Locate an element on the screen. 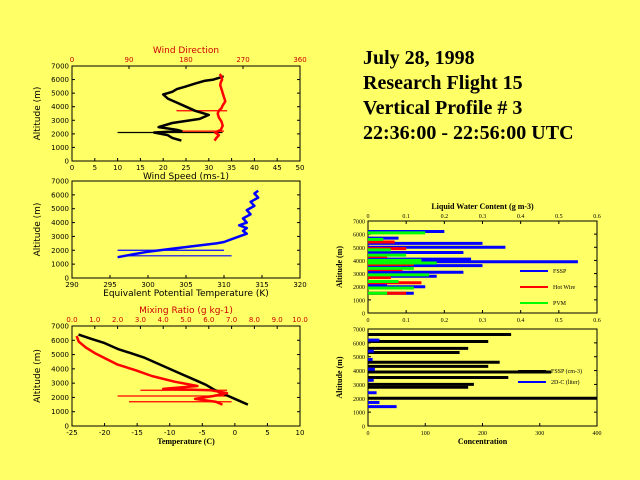 The height and width of the screenshot is (480, 640). conc-xlabel: Concentration is located at coordinates (483, 441).